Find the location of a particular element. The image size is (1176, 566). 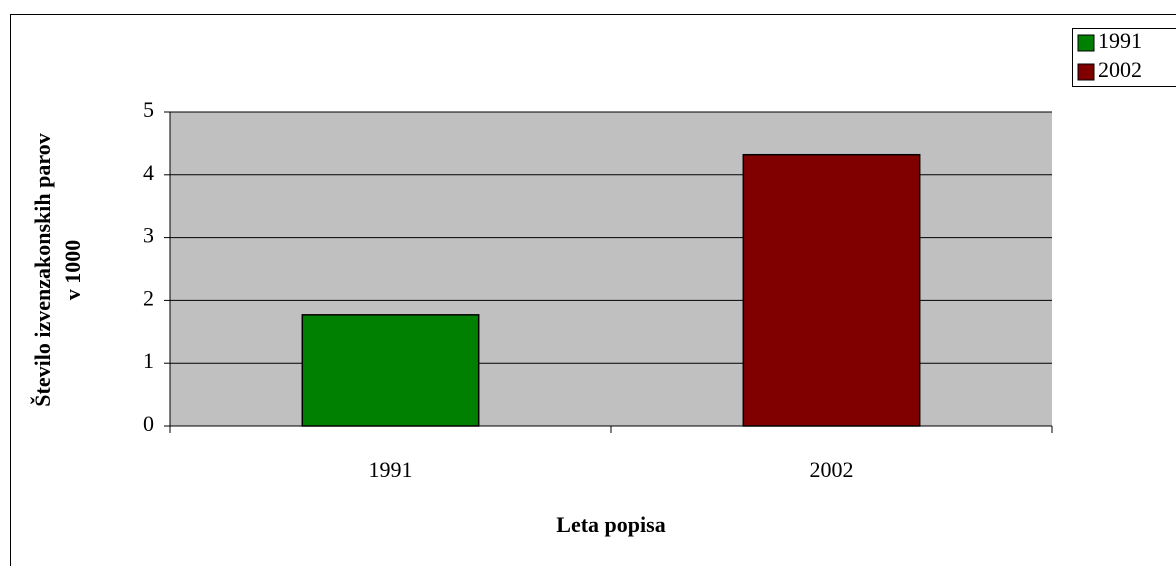

y-tick-label: 1 is located at coordinates (148, 360).